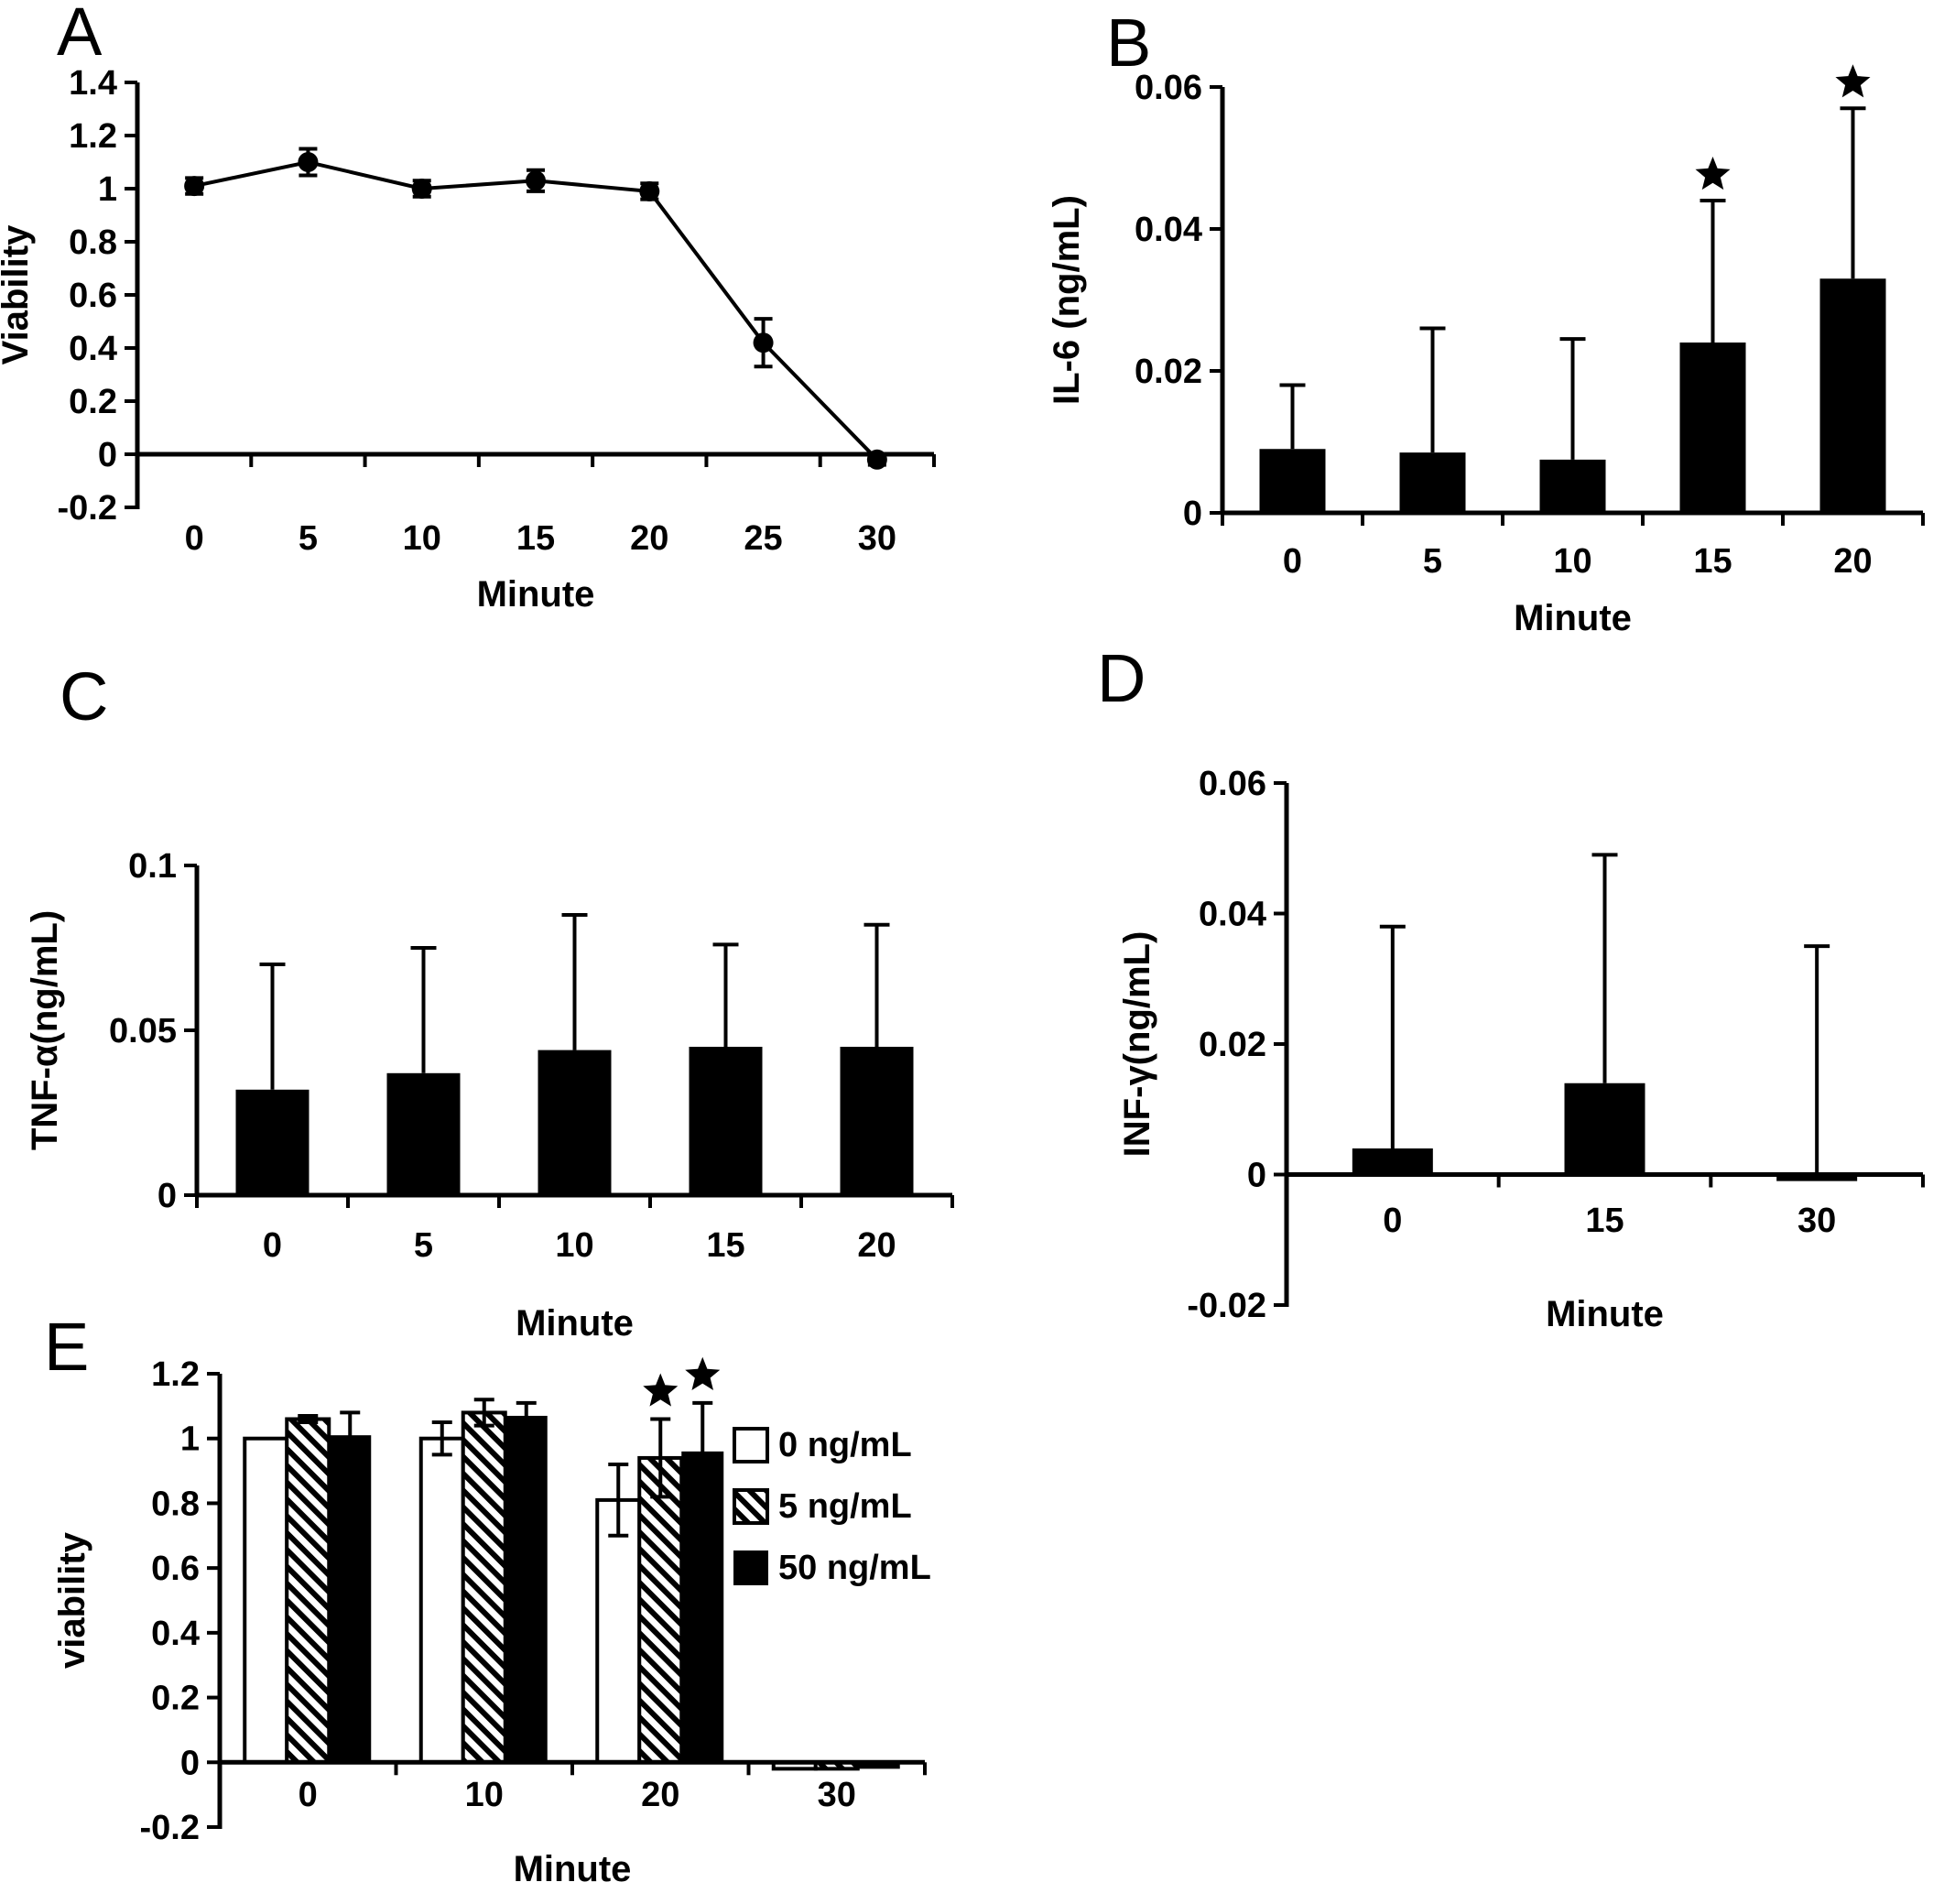 Image resolution: width=1944 pixels, height=1904 pixels. What do you see at coordinates (93, 83) in the screenshot?
I see `svg-text: 1.4` at bounding box center [93, 83].